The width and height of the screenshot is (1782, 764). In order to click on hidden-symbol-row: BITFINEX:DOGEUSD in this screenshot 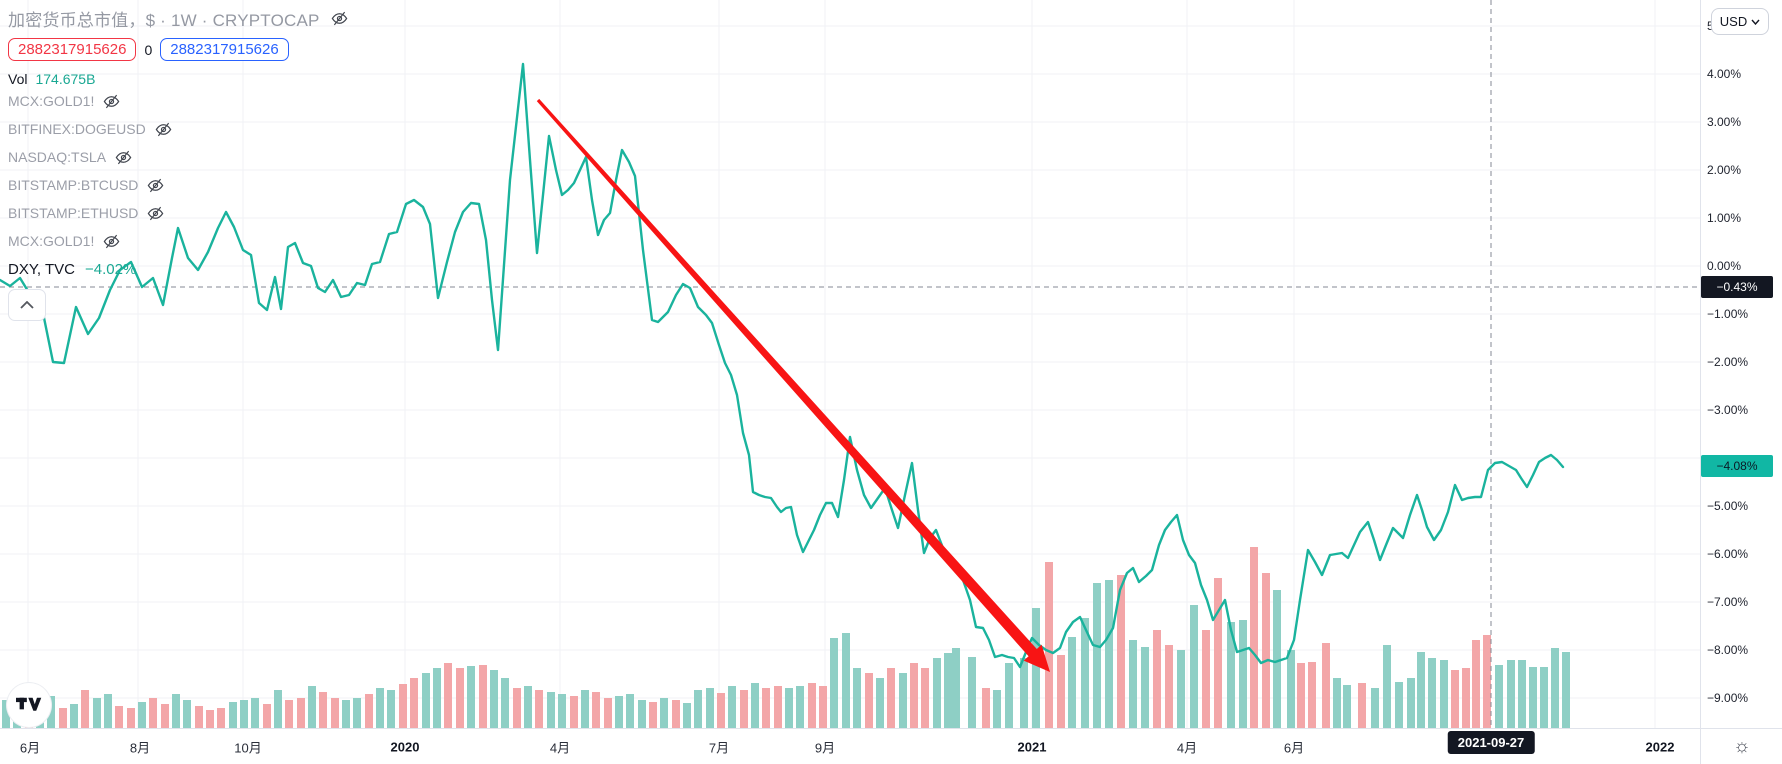, I will do `click(178, 129)`.